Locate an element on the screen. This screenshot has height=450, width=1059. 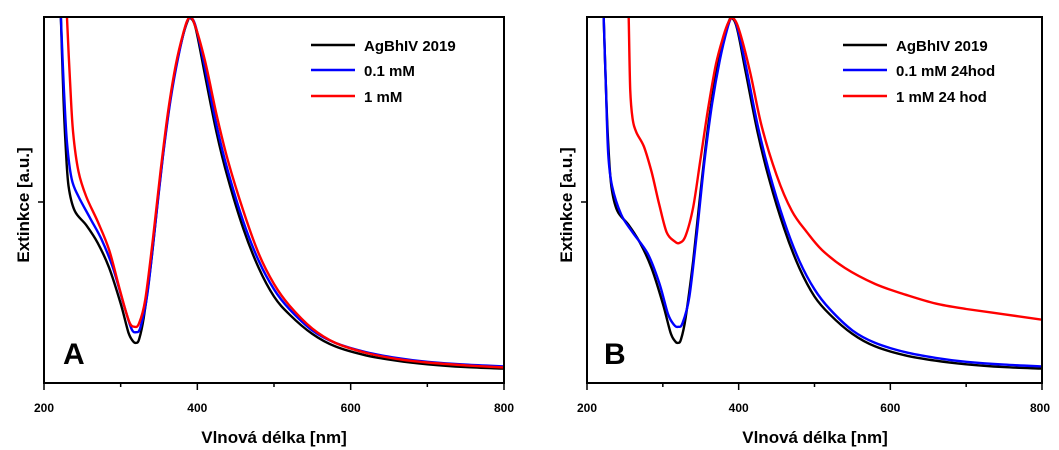
legend-b: AgBhIV 2019 0.1 mM 24hod 1 mM 24 hod is located at coordinates (919, 72).